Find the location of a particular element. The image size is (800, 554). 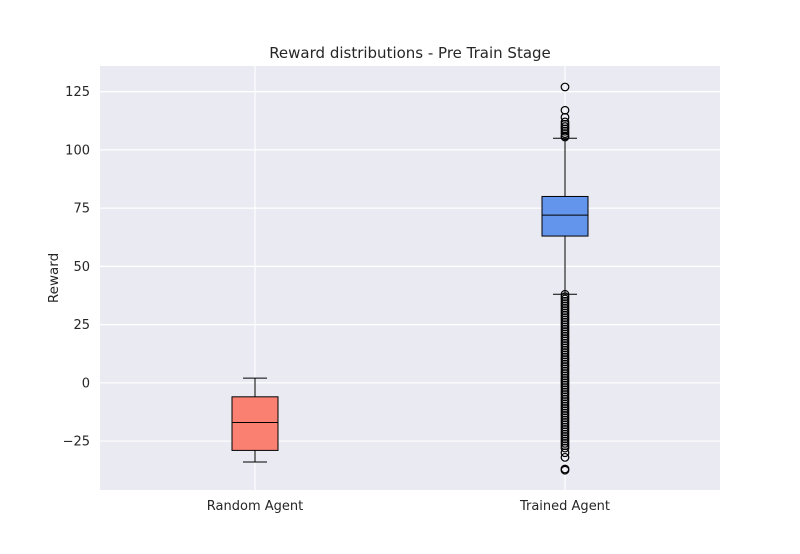

y-tick-label: 50 is located at coordinates (81, 267).